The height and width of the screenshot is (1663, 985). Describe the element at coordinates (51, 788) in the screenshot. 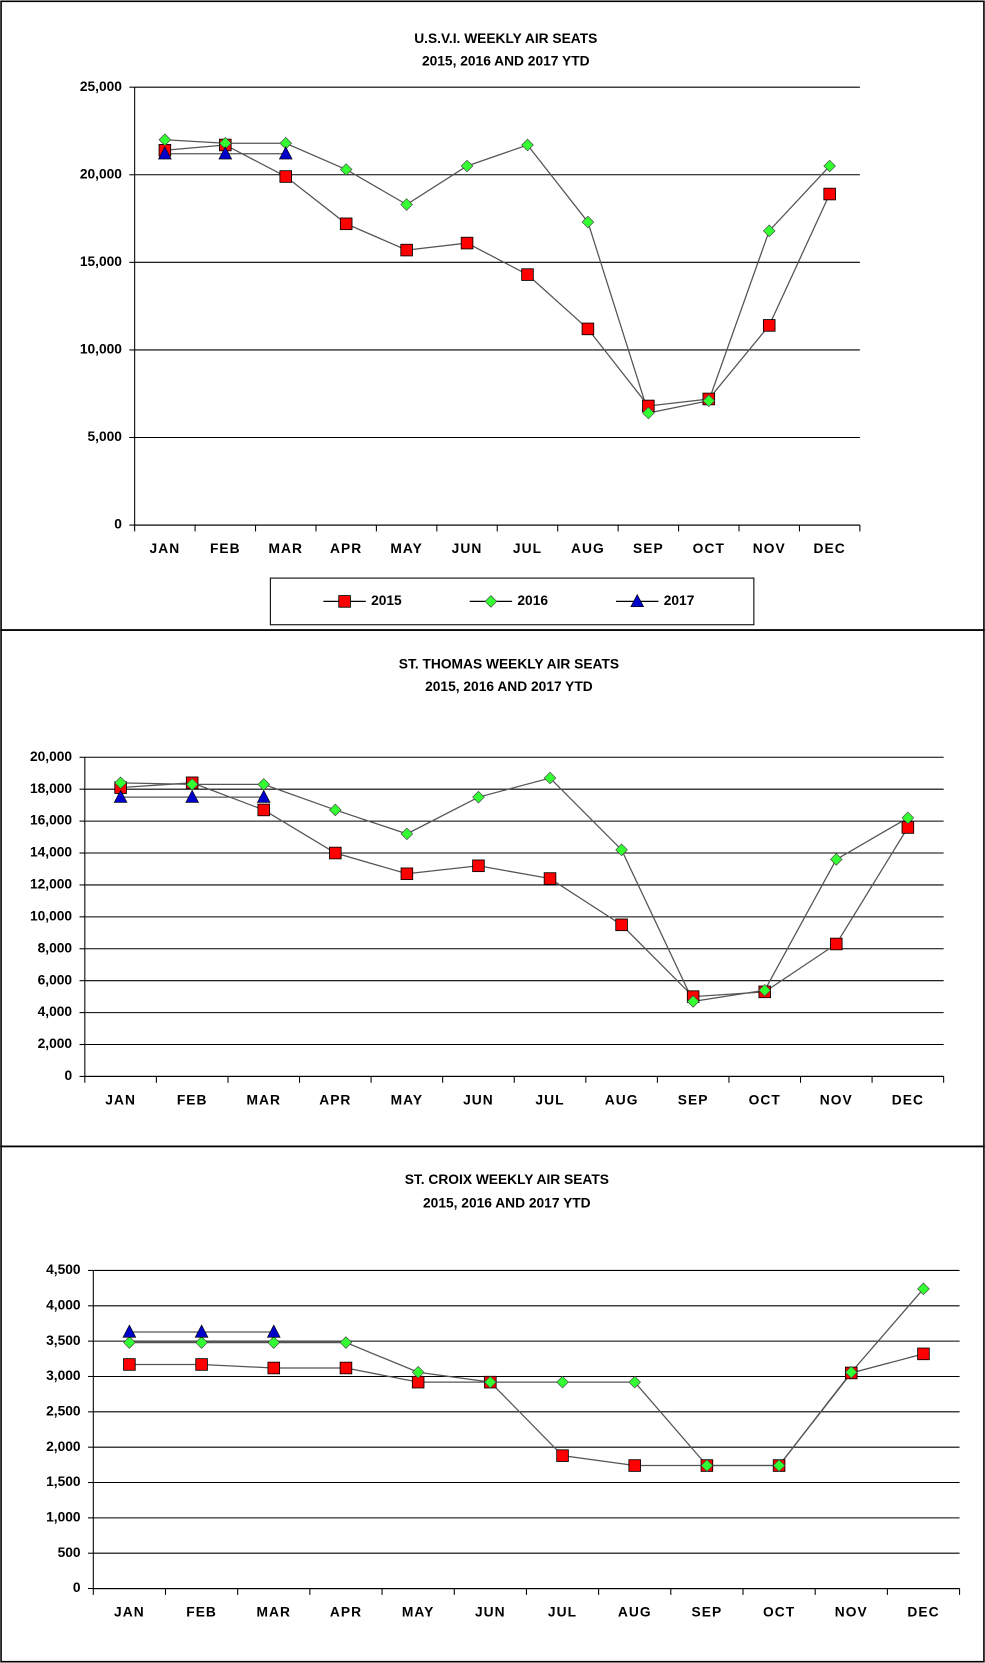

I see `y-tick-label: 18,000` at that location.